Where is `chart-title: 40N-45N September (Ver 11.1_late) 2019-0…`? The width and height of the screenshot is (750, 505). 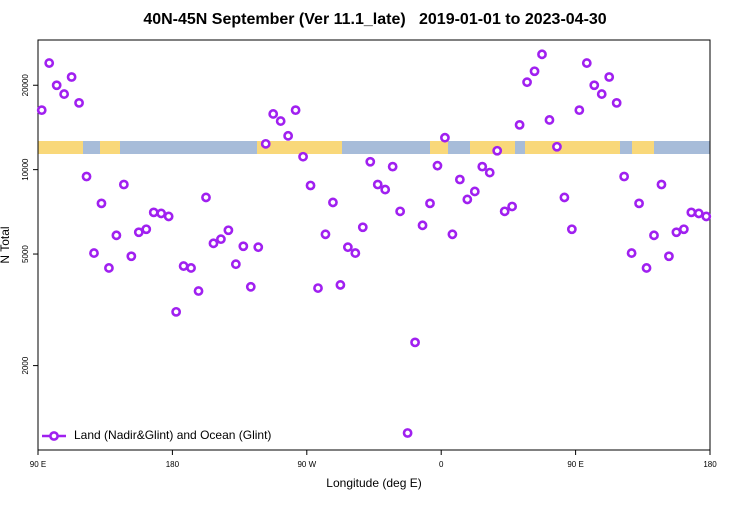 chart-title: 40N-45N September (Ver 11.1_late) 2019-0… is located at coordinates (374, 19).